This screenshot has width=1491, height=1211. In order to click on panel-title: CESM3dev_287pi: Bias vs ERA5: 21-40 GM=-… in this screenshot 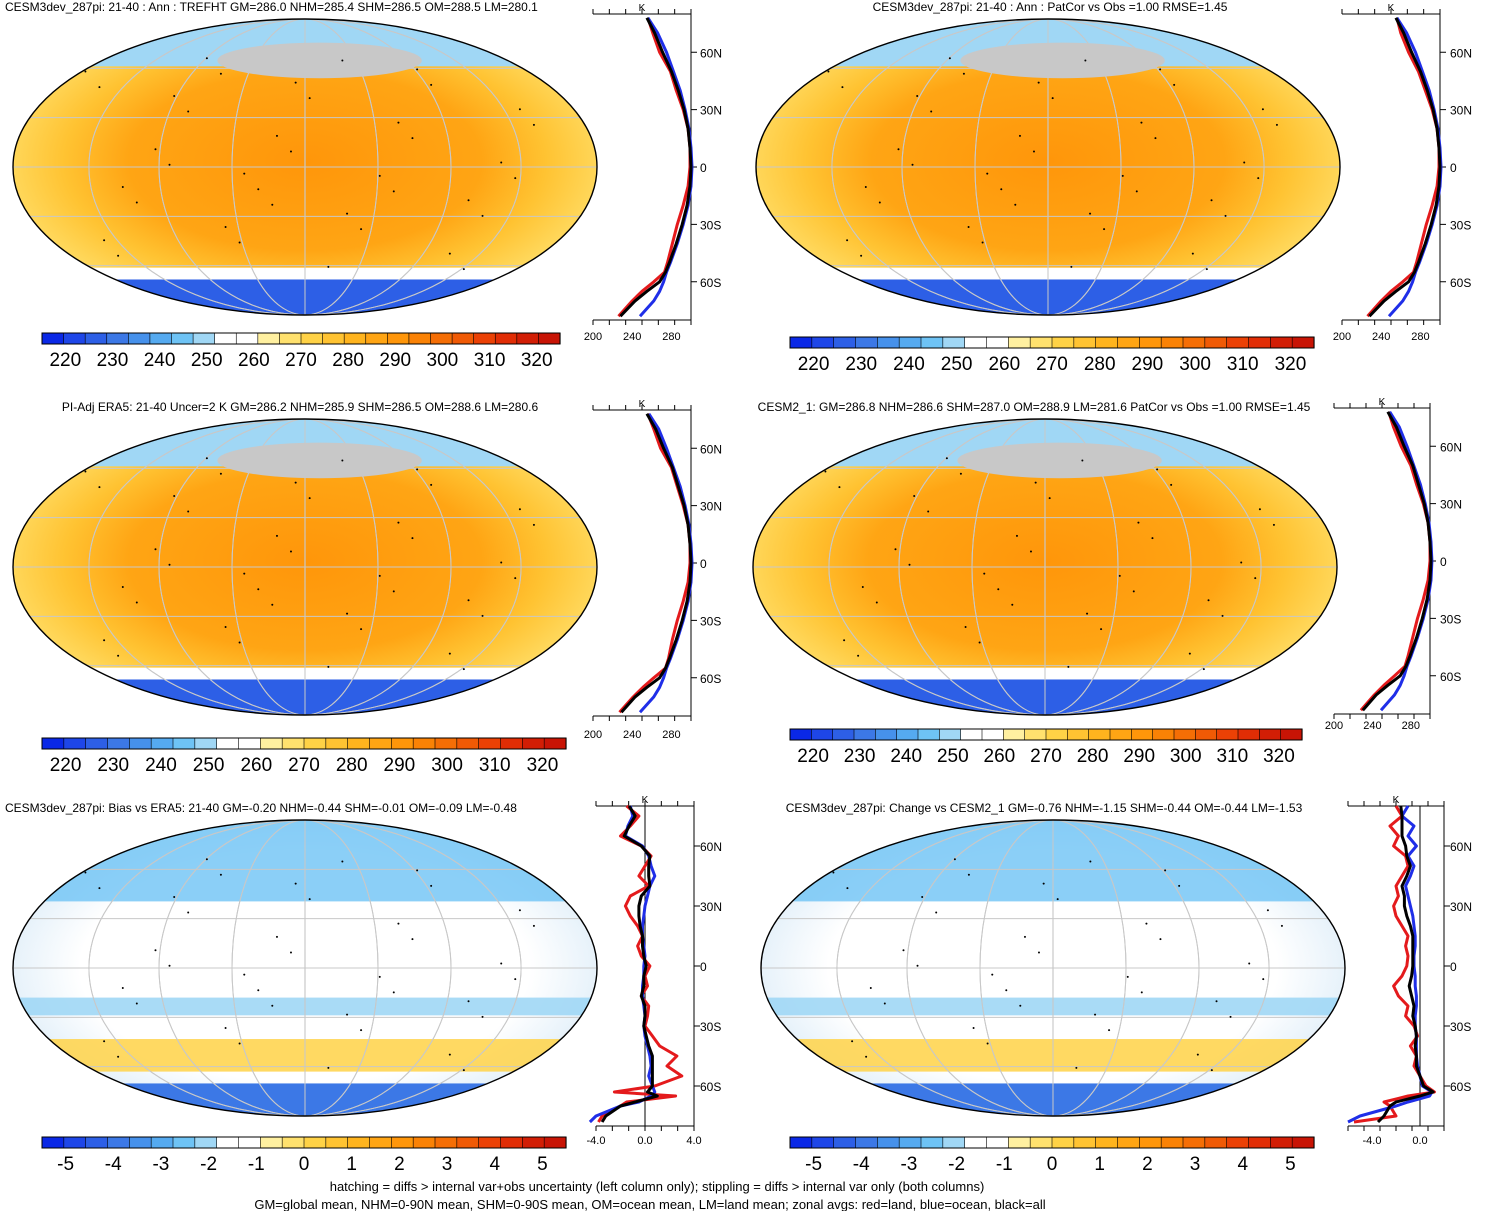, I will do `click(261, 808)`.